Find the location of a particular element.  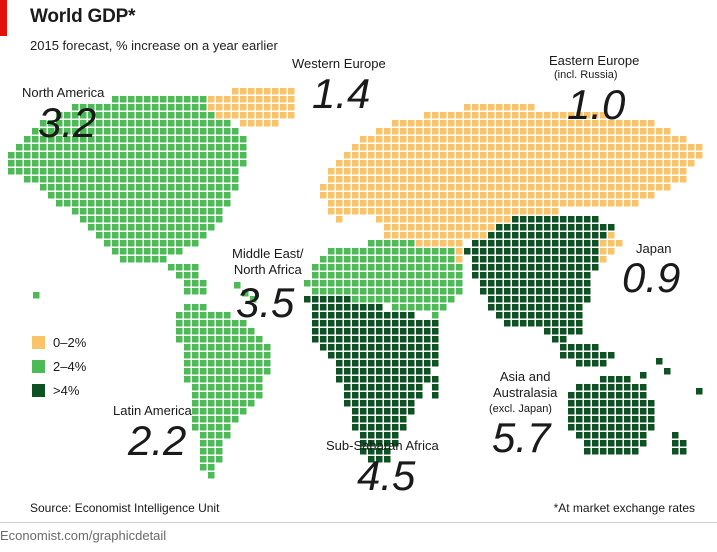

region-value-asia-australasia: 5.7 is located at coordinates (521, 437).